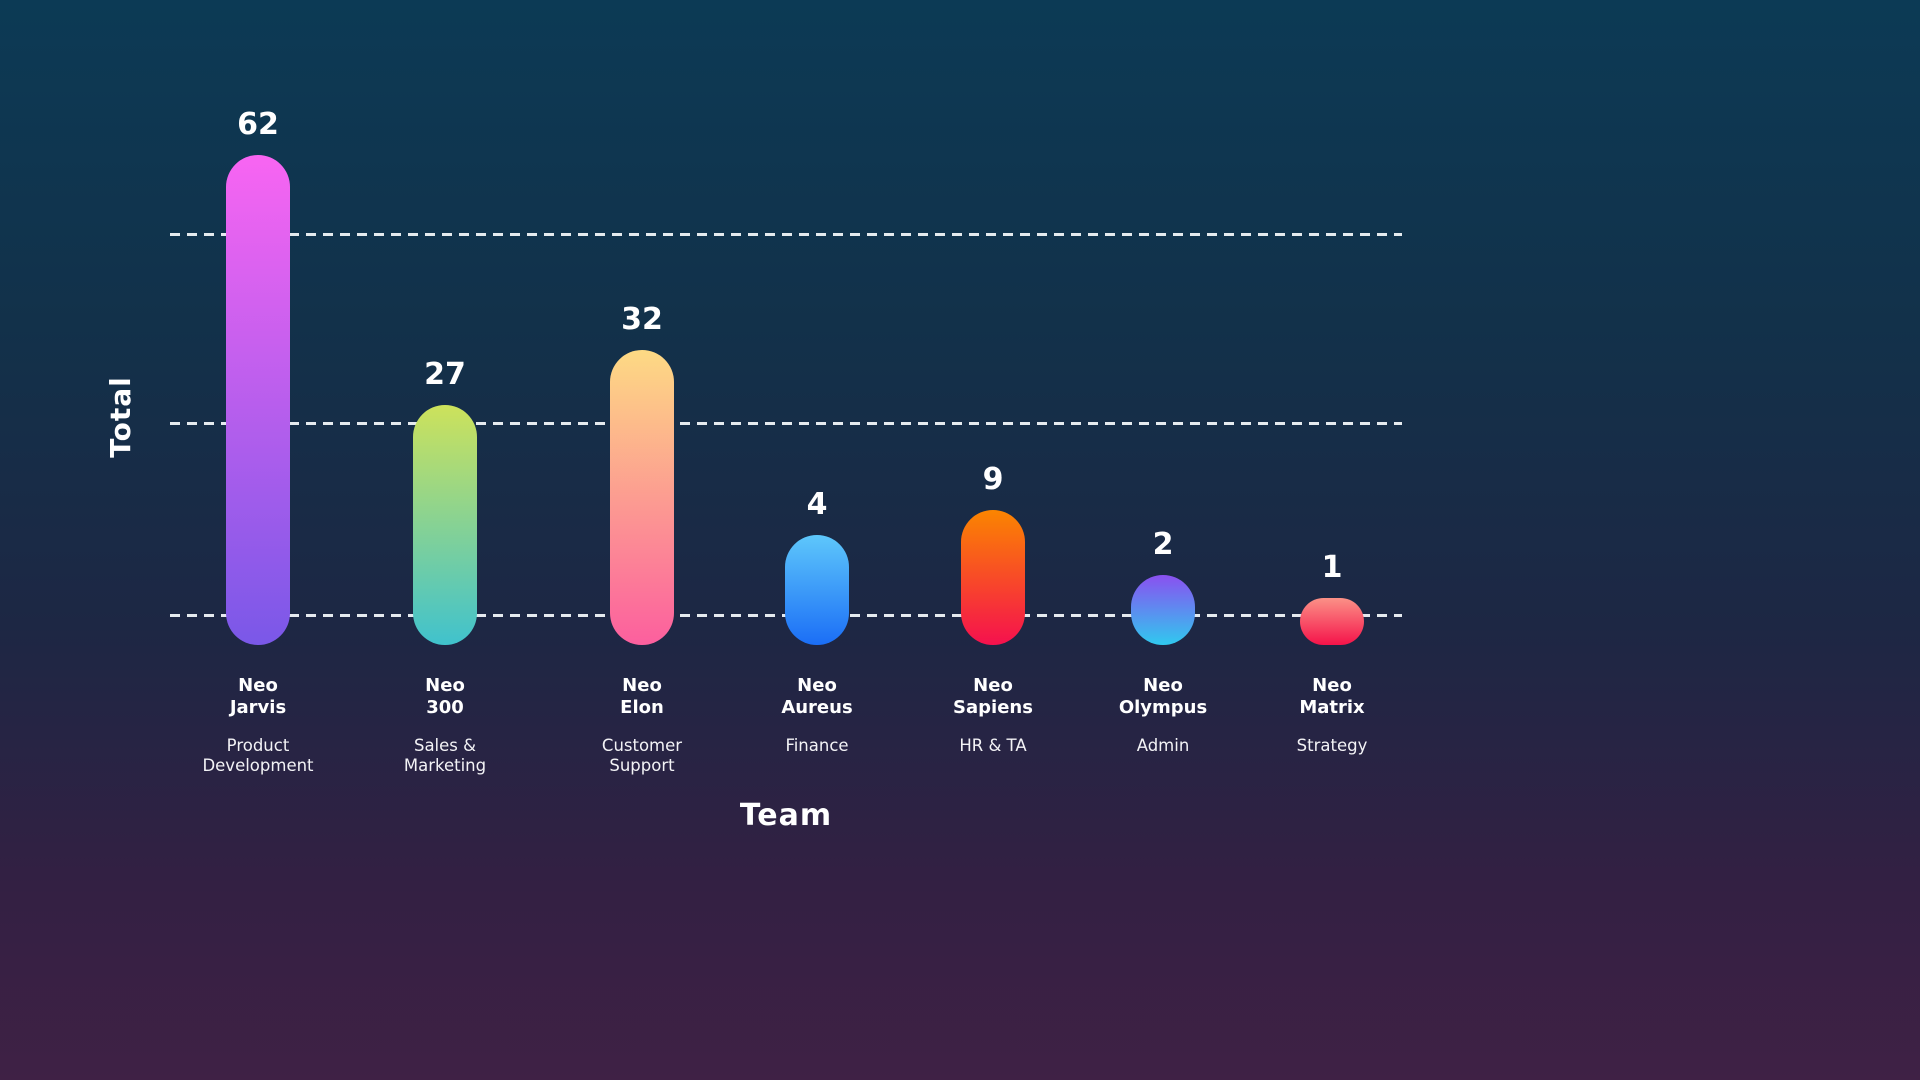 This screenshot has width=1920, height=1080. Describe the element at coordinates (993, 745) in the screenshot. I see `department-label: HR & TA` at that location.